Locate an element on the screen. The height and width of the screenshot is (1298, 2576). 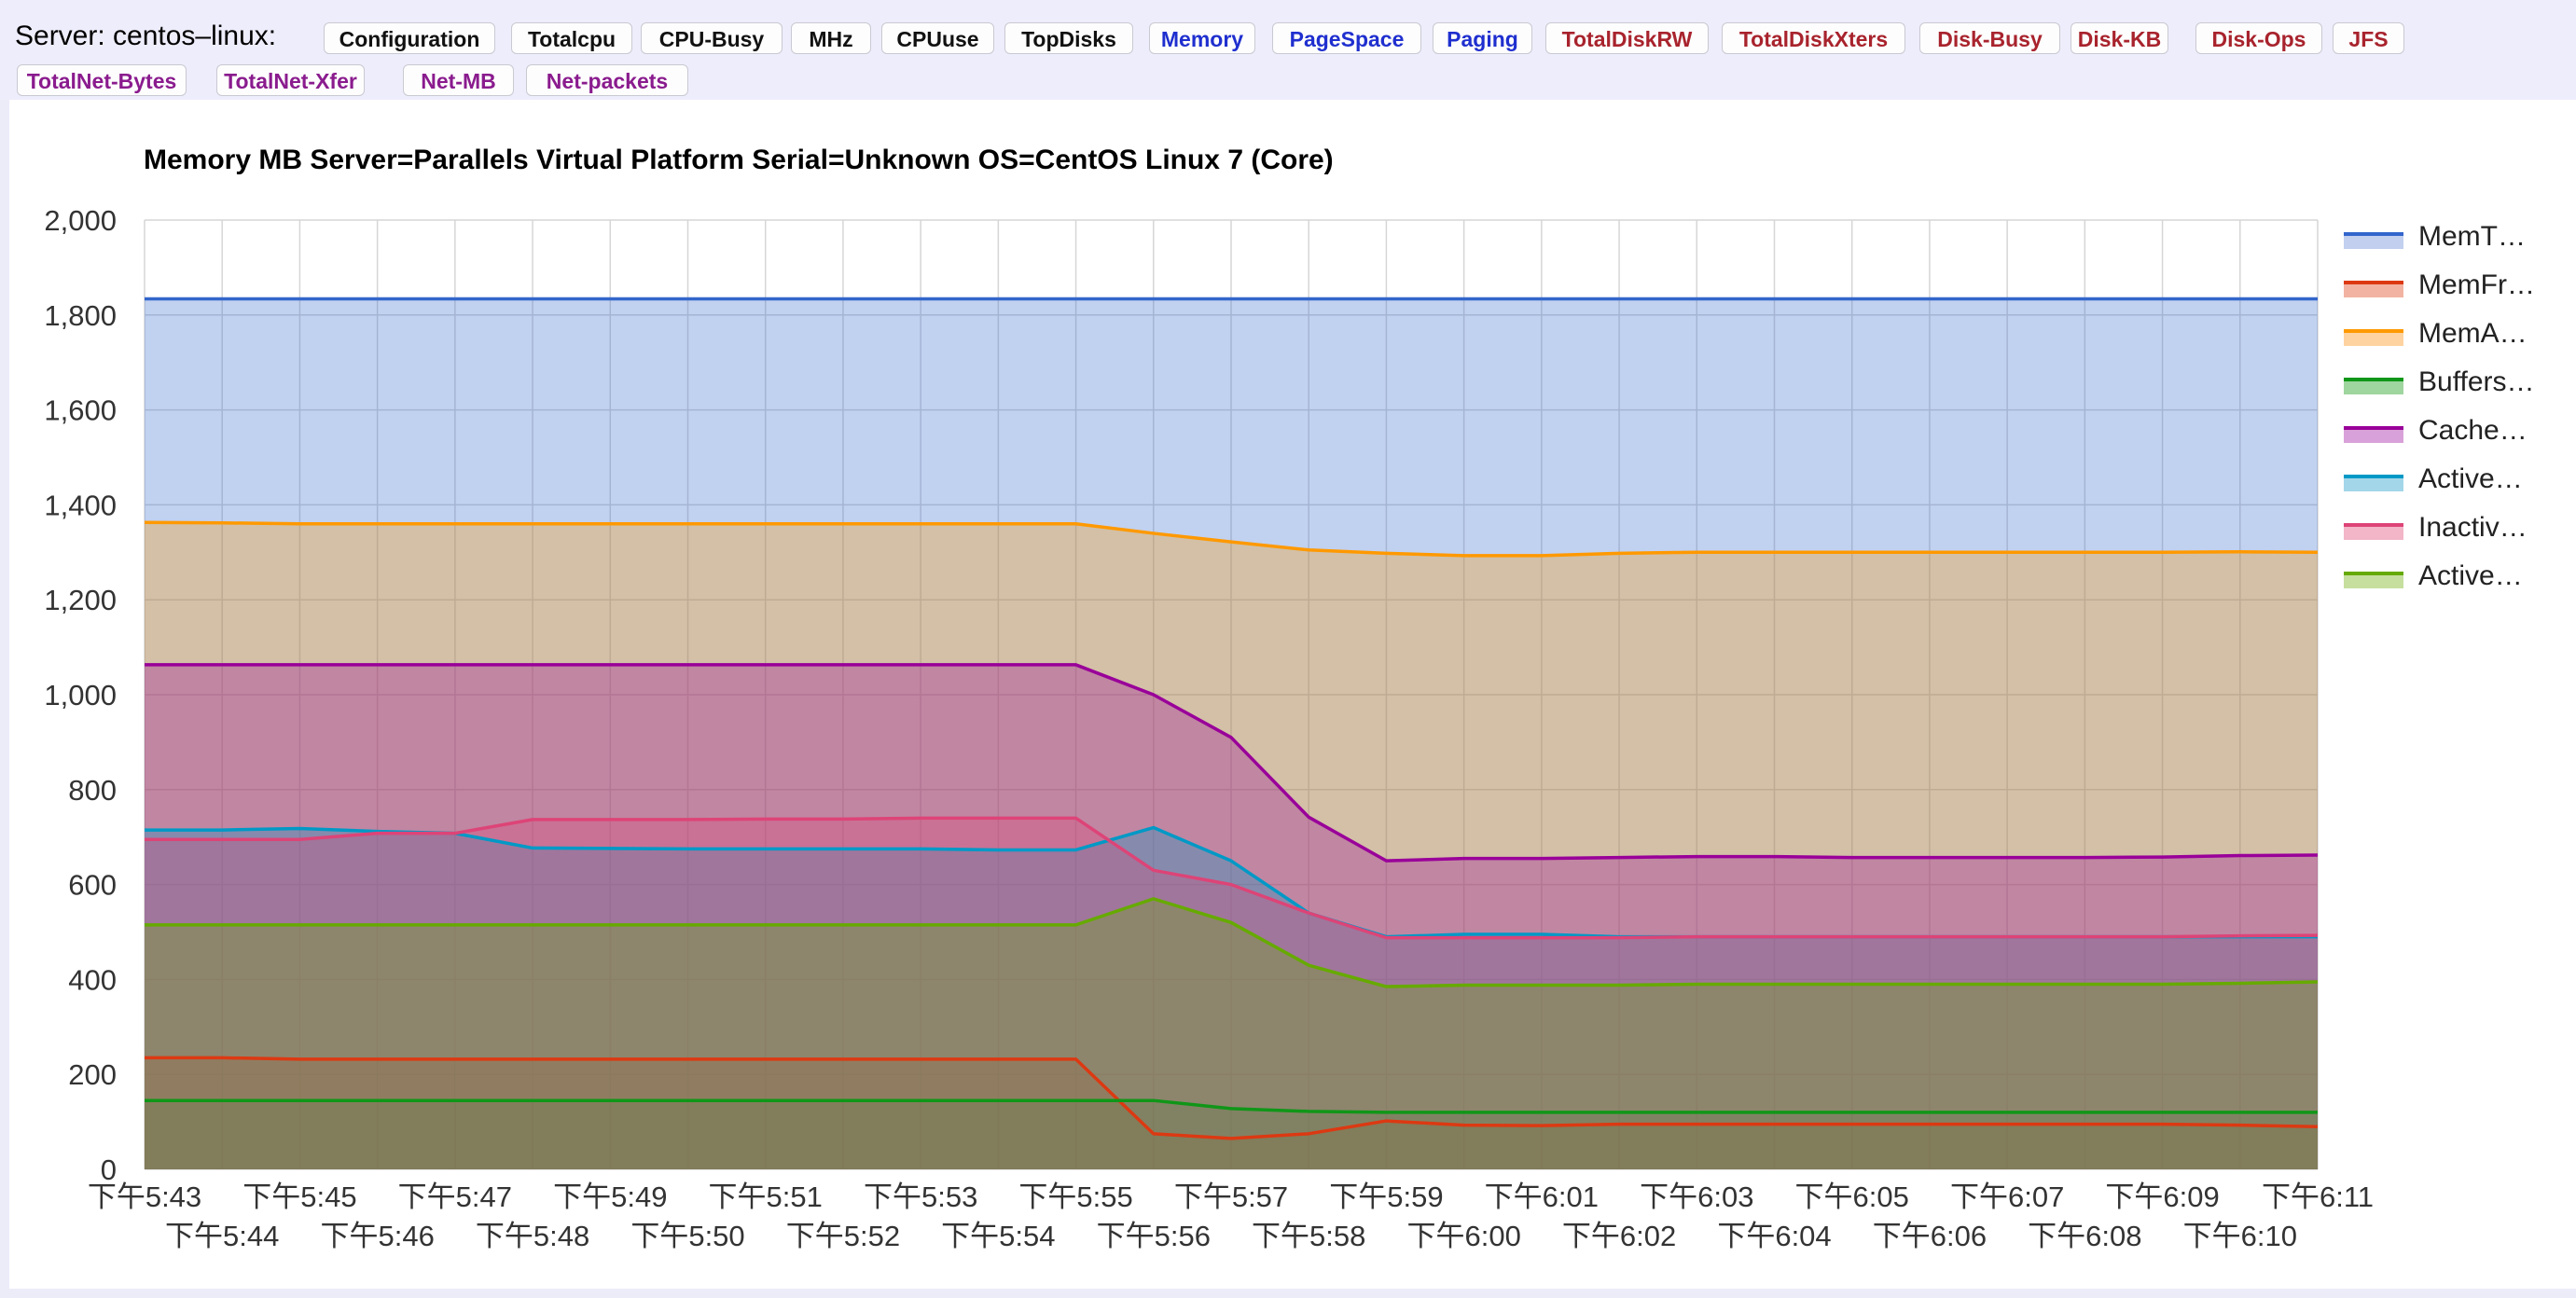
nav-button-jfs: JFS is located at coordinates (2368, 38).